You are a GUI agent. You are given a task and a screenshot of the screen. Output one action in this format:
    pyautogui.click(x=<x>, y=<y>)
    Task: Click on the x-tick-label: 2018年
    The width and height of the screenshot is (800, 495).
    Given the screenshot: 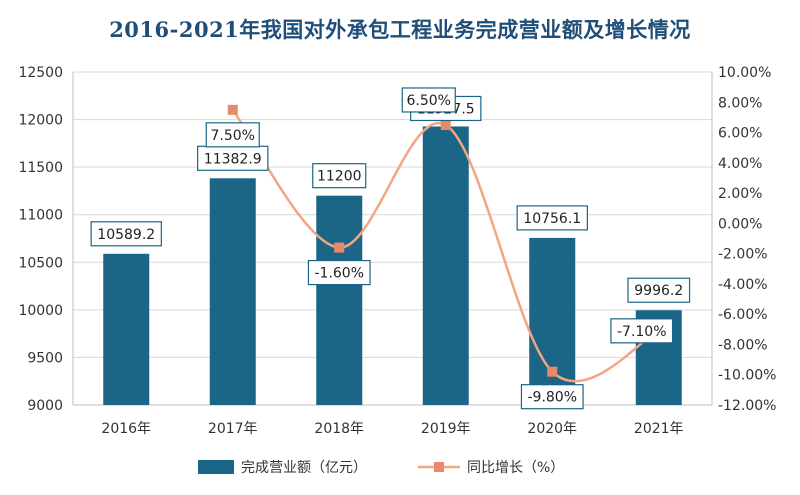 What is the action you would take?
    pyautogui.click(x=339, y=429)
    